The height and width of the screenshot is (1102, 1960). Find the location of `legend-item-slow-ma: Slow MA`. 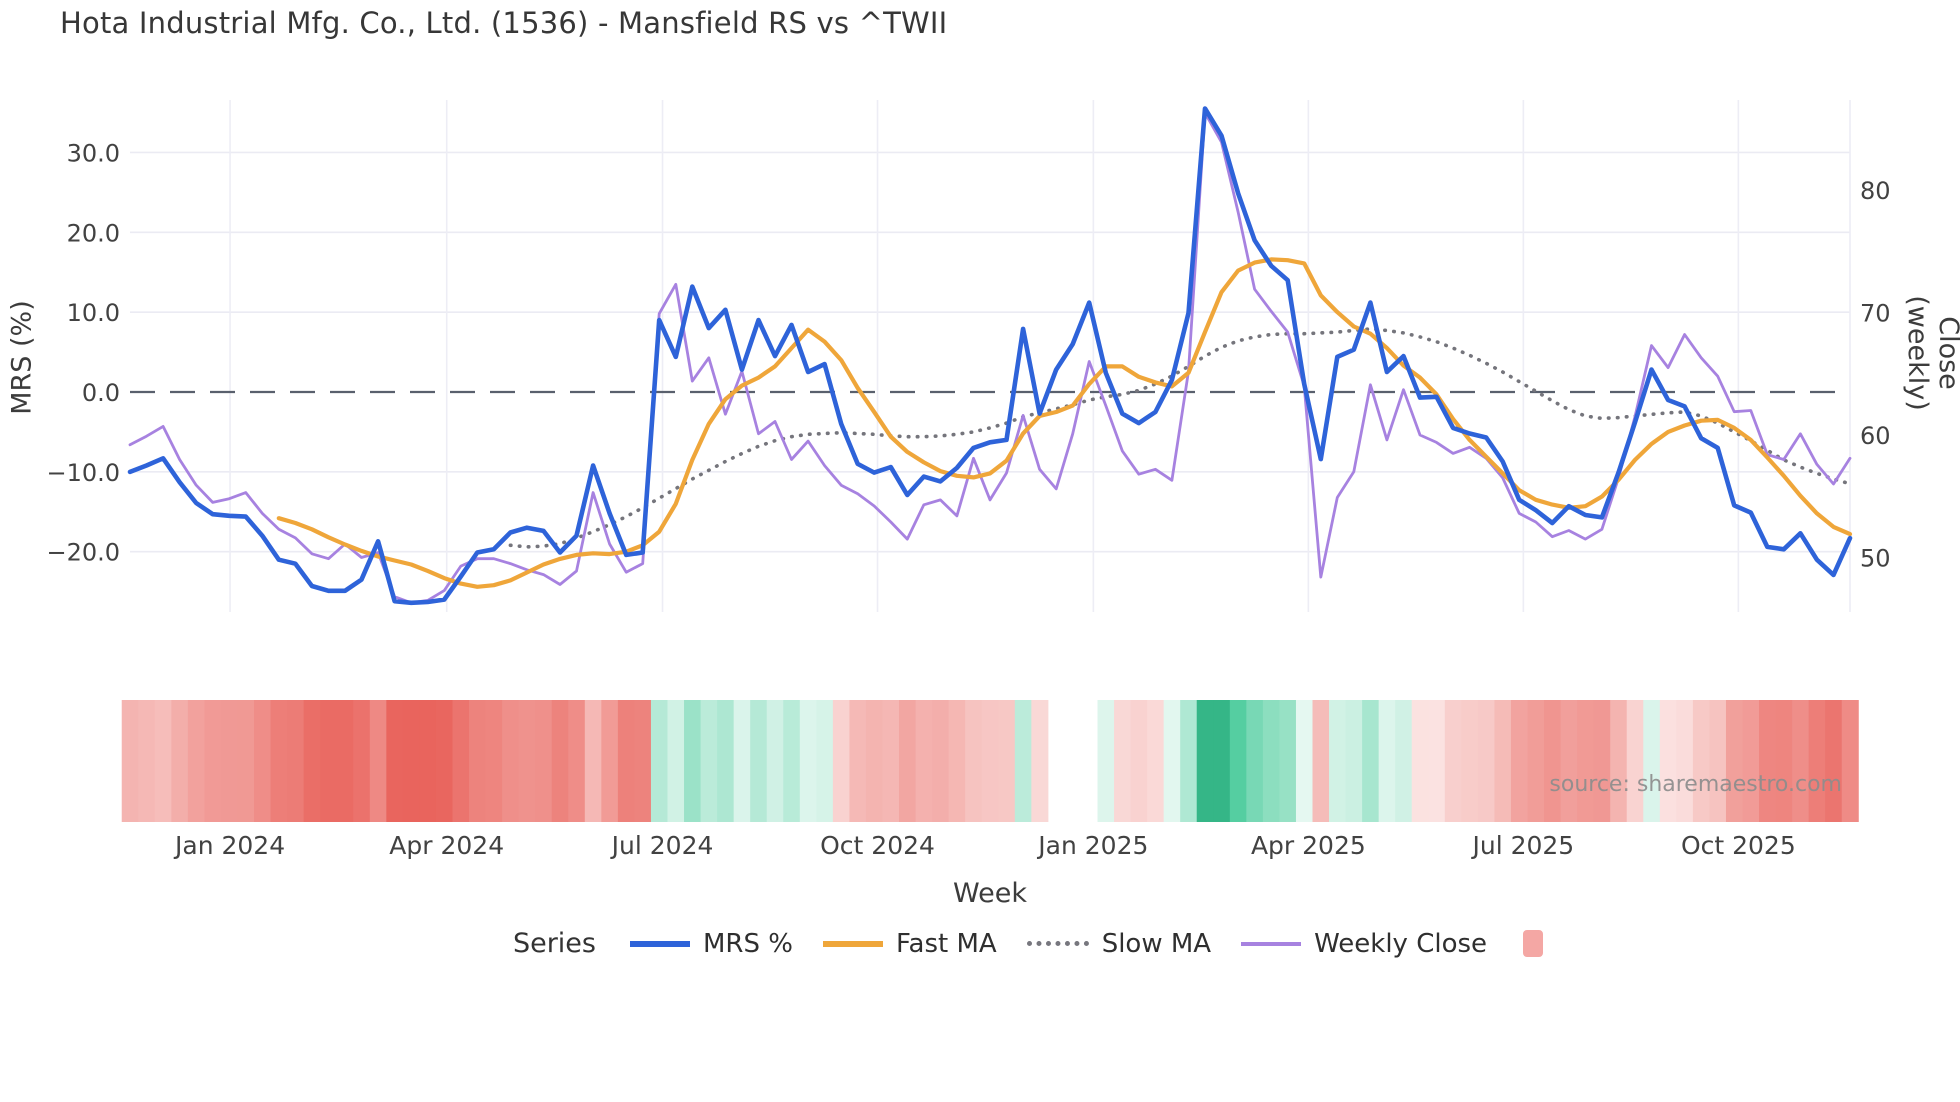

legend-item-slow-ma: Slow MA is located at coordinates (1119, 943).